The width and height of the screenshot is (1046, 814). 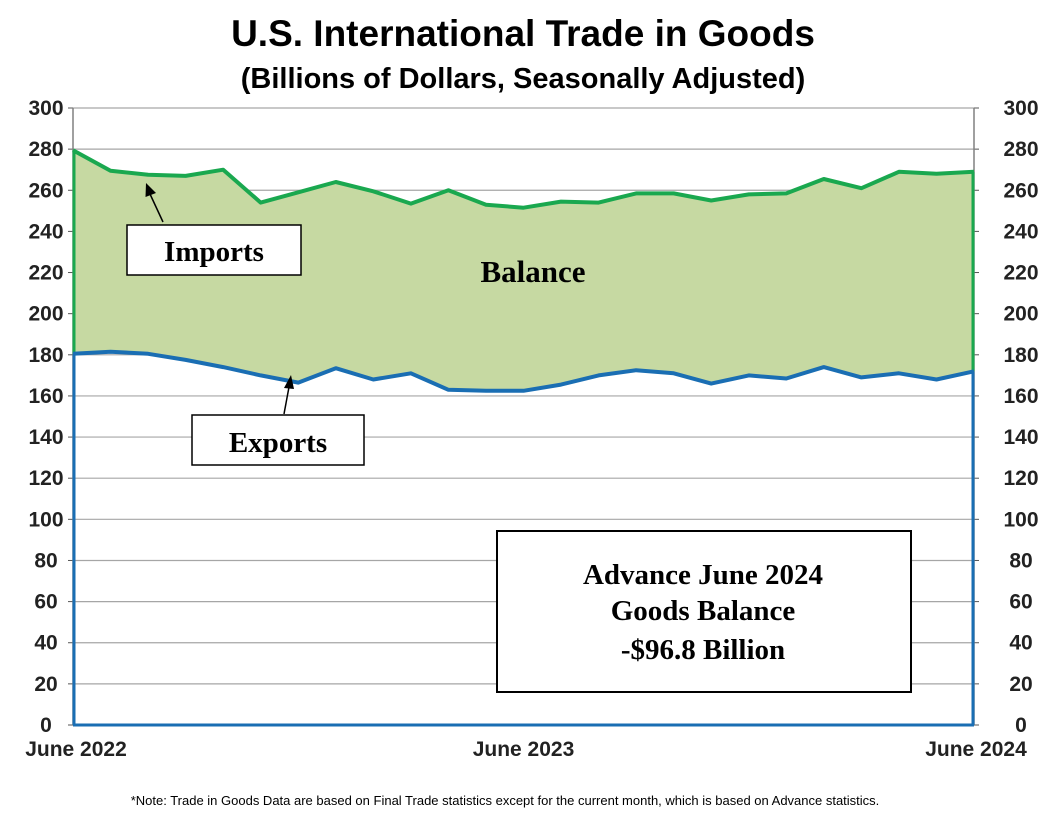 I want to click on y-tick-label-right: 40, so click(x=1020, y=643).